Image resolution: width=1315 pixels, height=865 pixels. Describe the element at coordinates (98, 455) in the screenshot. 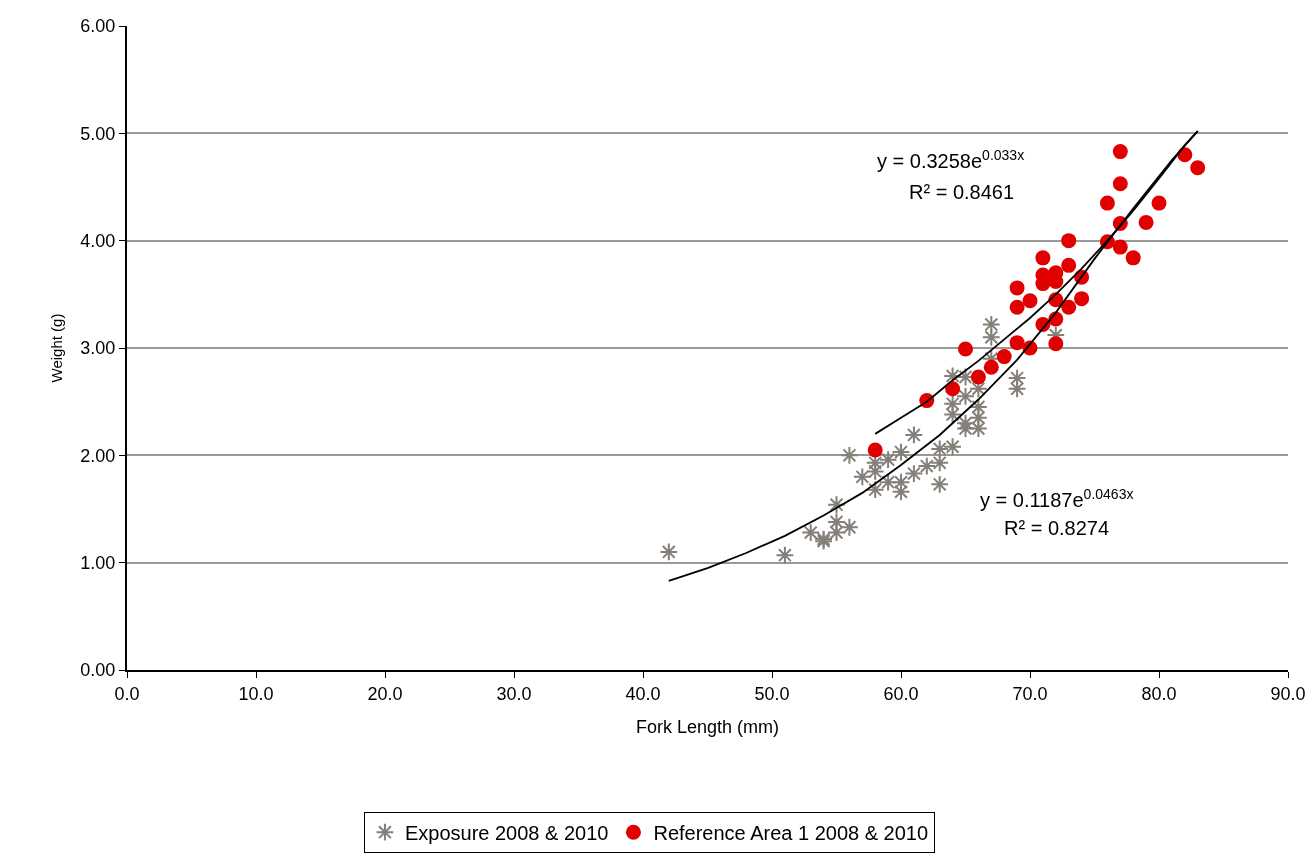

I see `y-tick-label: 2.00` at that location.